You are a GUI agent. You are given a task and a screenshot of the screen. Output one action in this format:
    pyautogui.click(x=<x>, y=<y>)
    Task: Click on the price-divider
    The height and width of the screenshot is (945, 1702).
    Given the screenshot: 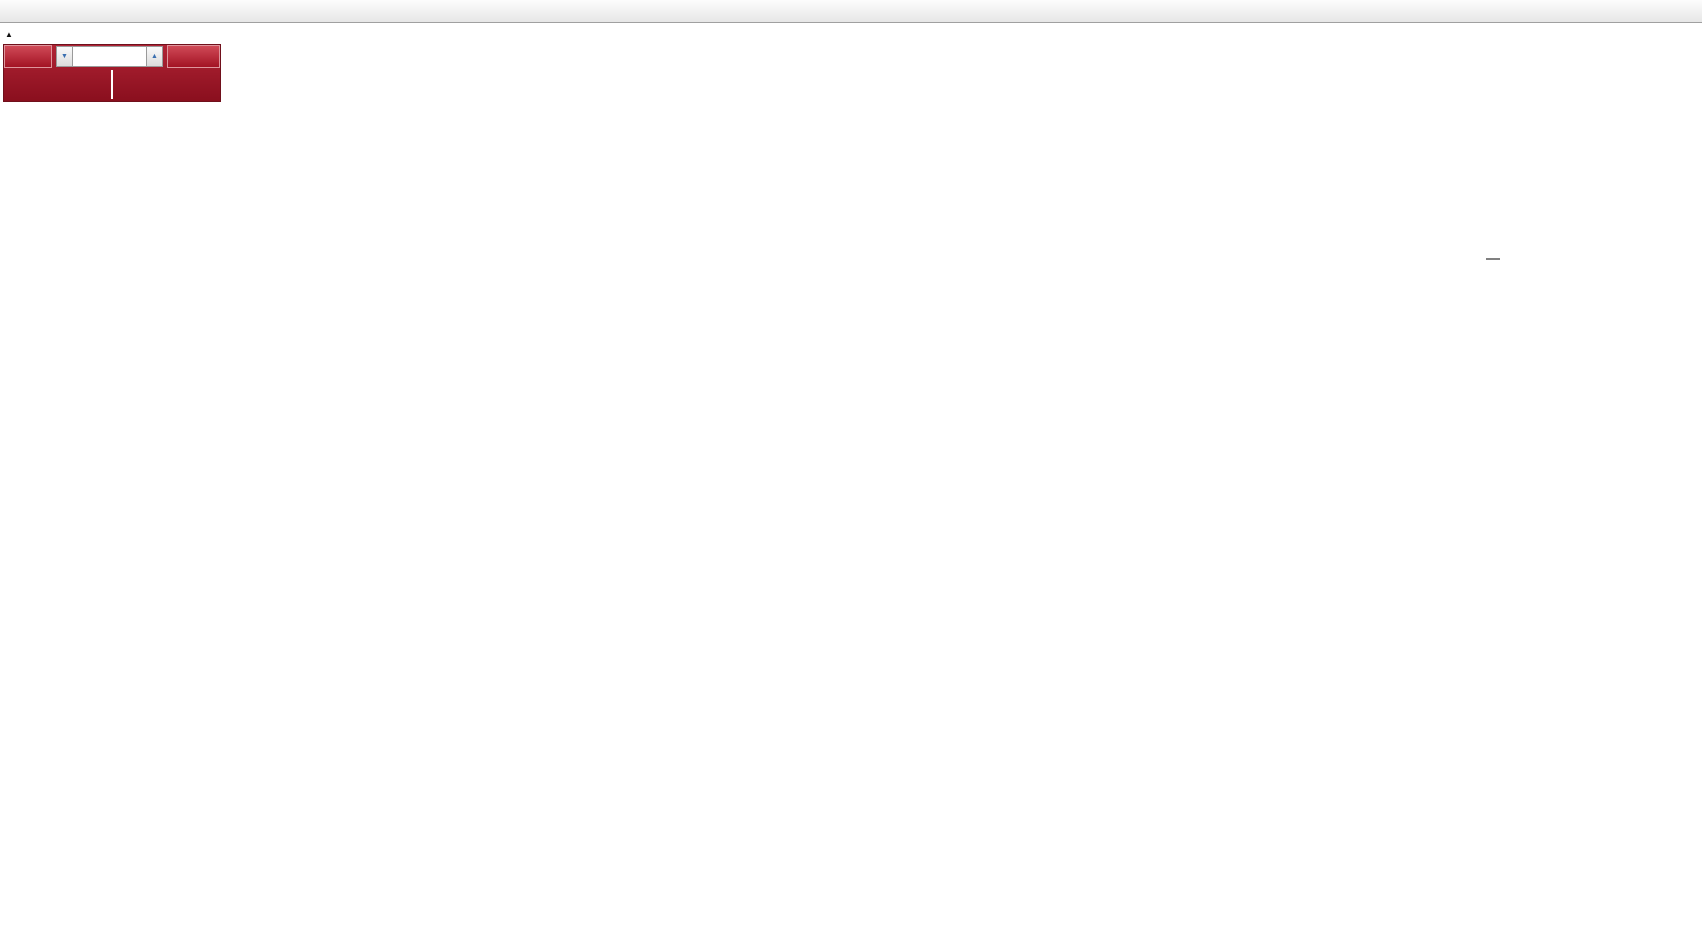 What is the action you would take?
    pyautogui.click(x=112, y=84)
    